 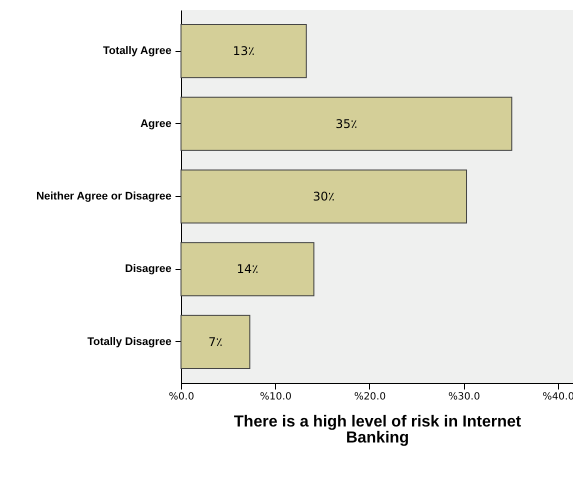 What do you see at coordinates (156, 124) in the screenshot?
I see `y-tick-label: Agree` at bounding box center [156, 124].